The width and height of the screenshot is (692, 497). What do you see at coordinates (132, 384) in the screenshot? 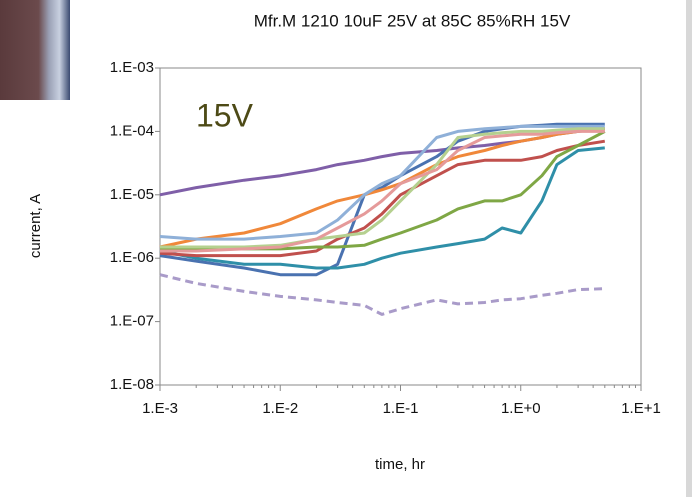
I see `y-tick-label: 1.E-08` at bounding box center [132, 384].